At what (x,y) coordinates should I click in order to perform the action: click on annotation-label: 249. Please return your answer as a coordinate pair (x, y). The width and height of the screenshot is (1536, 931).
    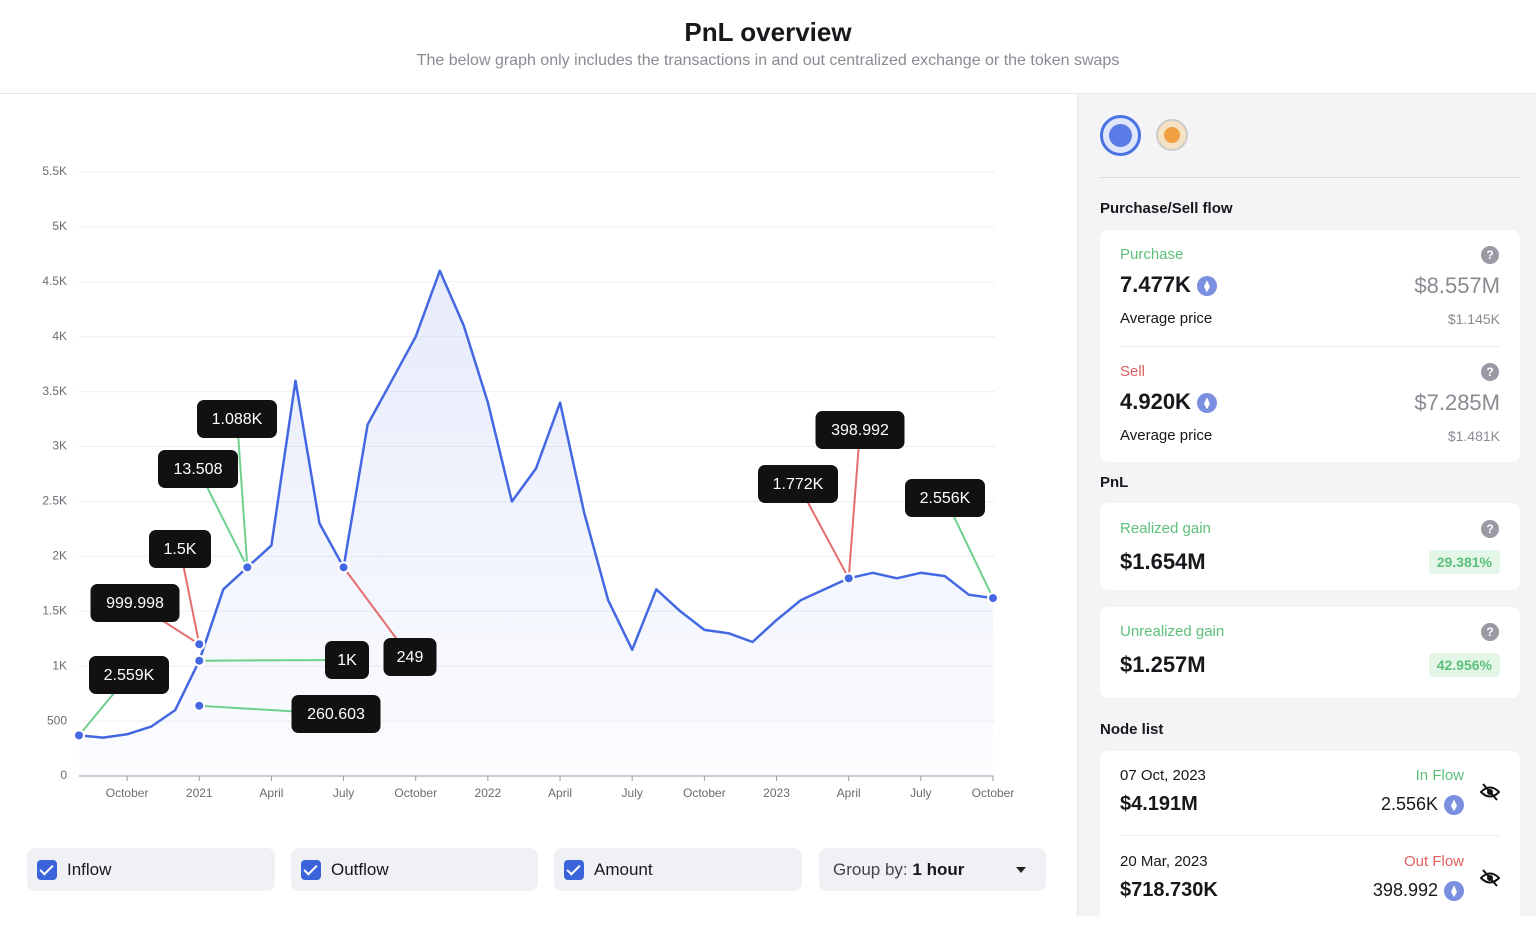
    Looking at the image, I should click on (410, 657).